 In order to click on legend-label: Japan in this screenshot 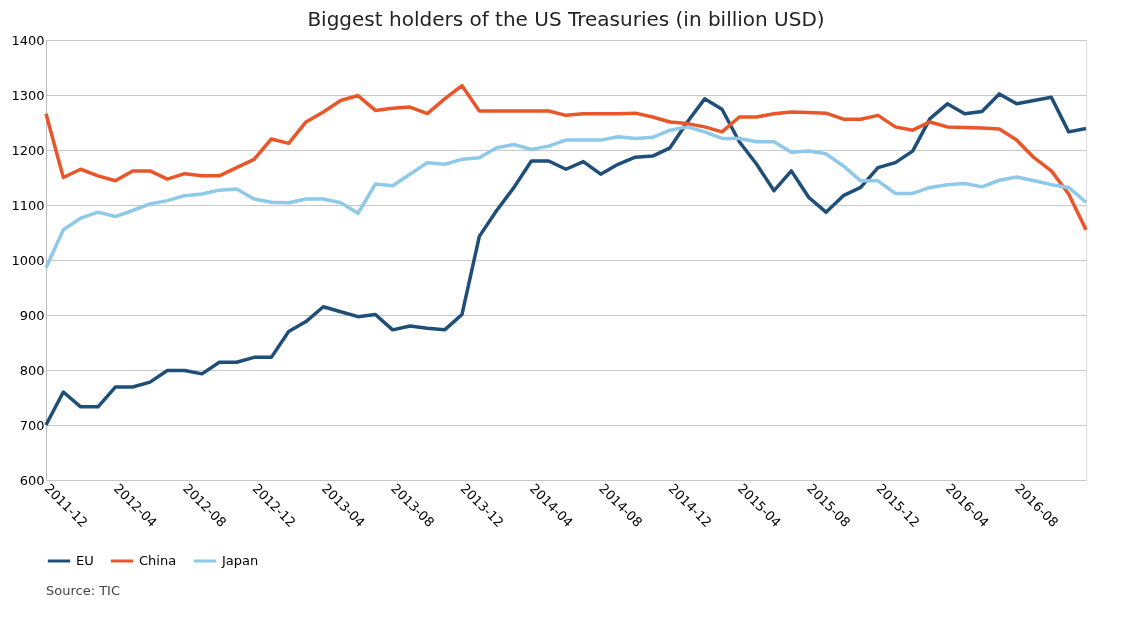, I will do `click(240, 560)`.